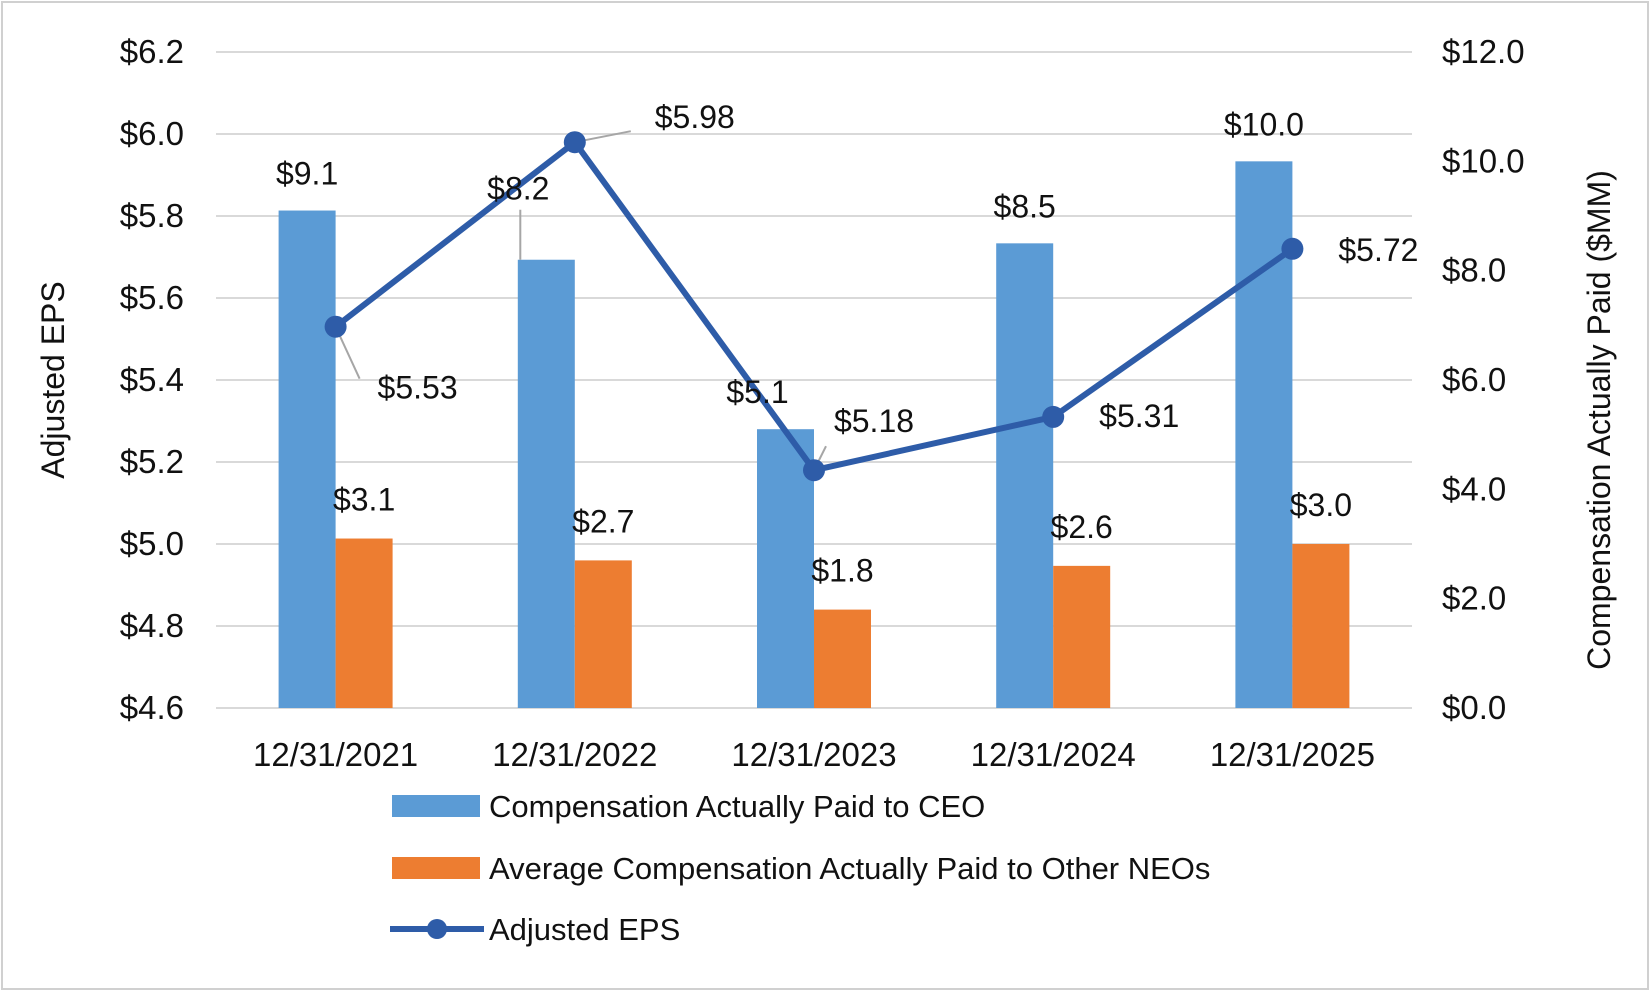  What do you see at coordinates (1053, 754) in the screenshot?
I see `category-label: 12/31/2024` at bounding box center [1053, 754].